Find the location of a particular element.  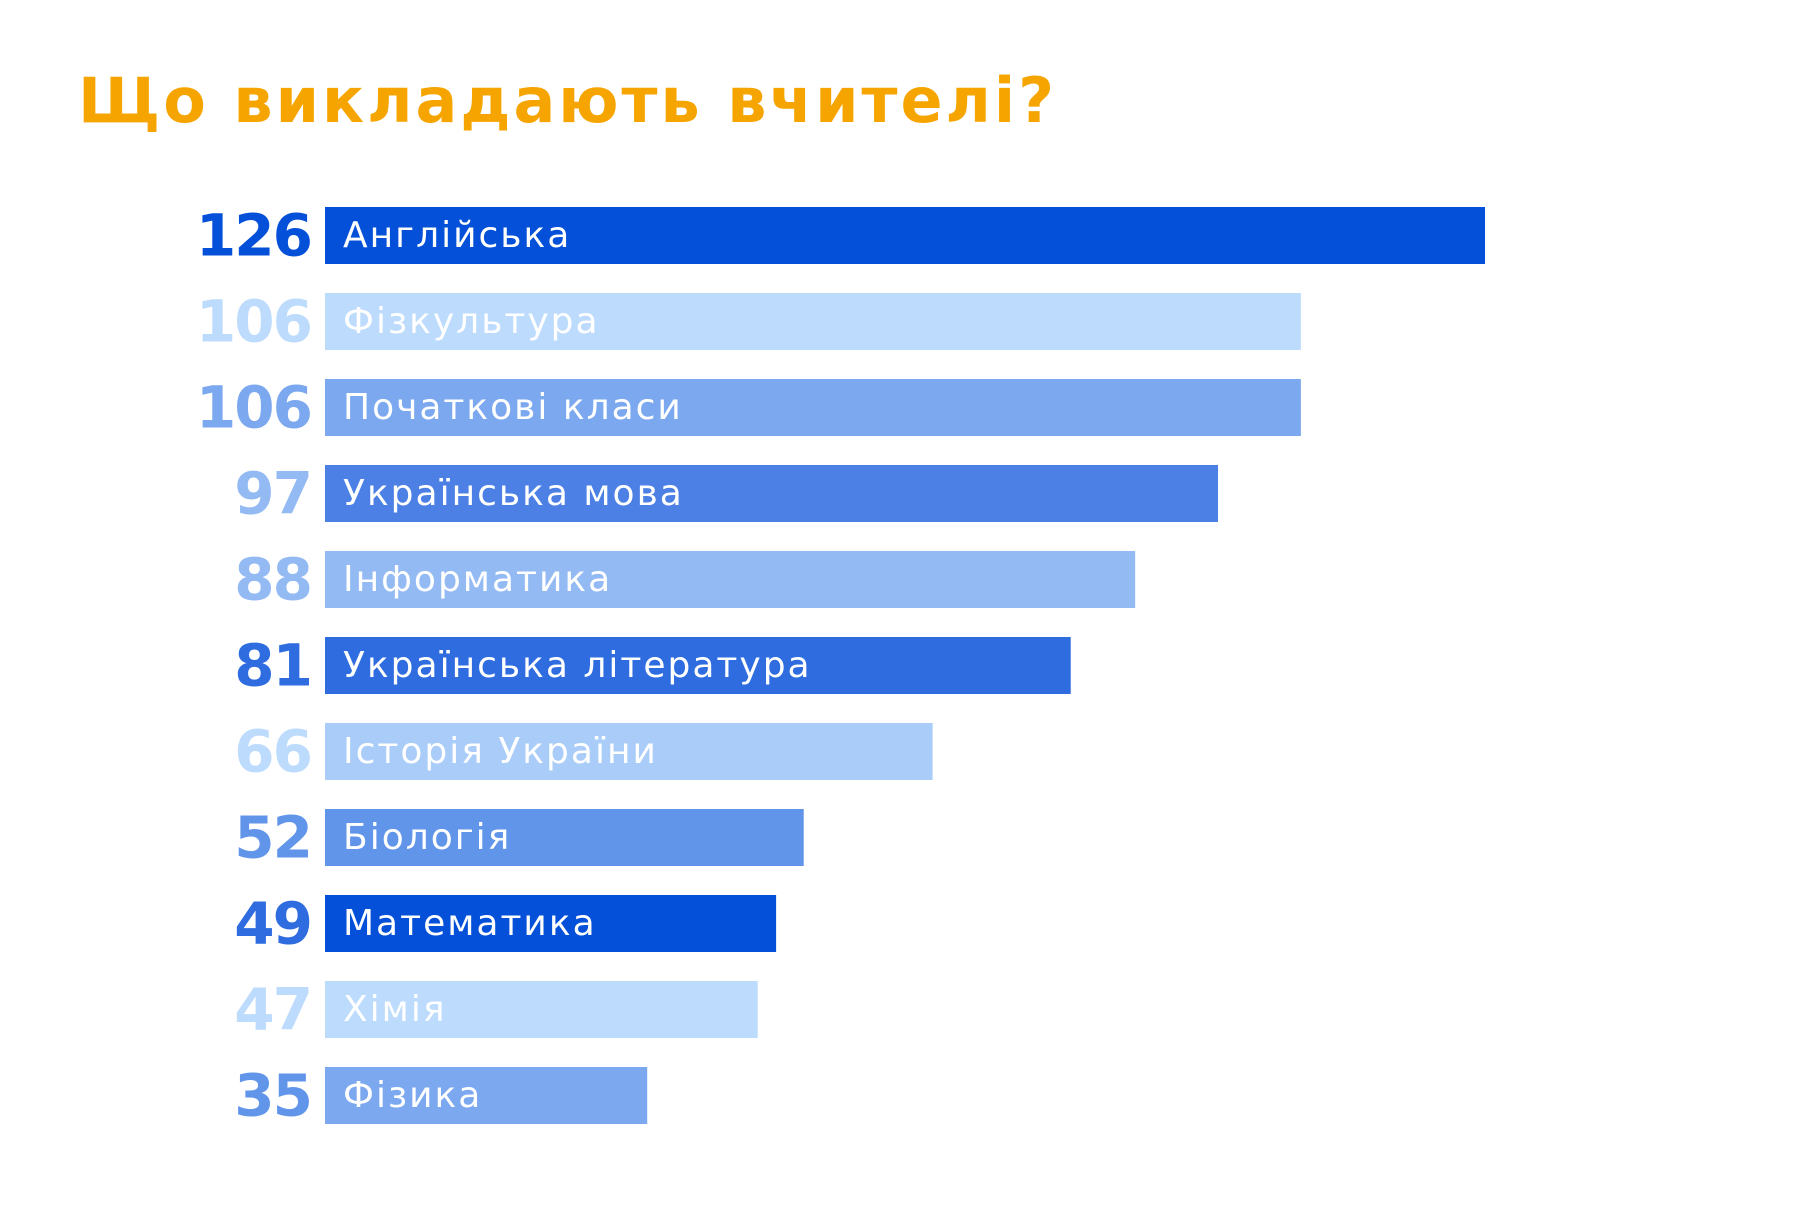

bar-row: 106 Фізкультура is located at coordinates (748, 322).